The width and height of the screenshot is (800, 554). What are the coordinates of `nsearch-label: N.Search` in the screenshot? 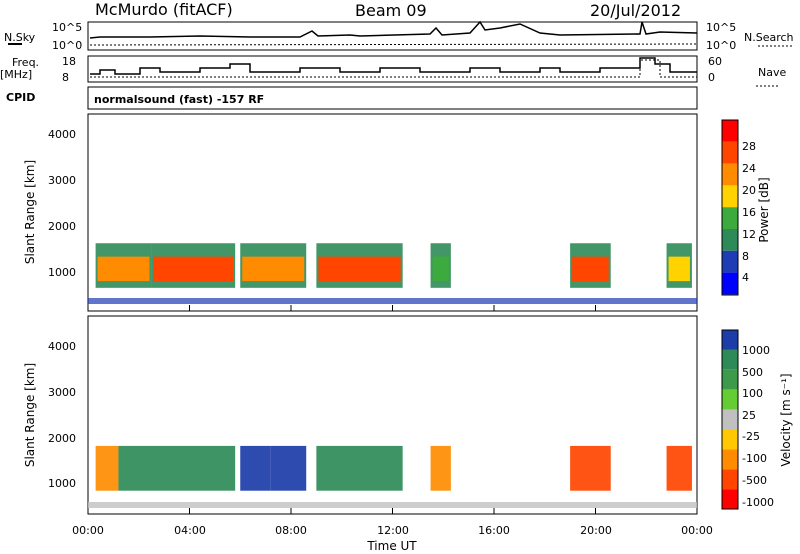 It's located at (769, 37).